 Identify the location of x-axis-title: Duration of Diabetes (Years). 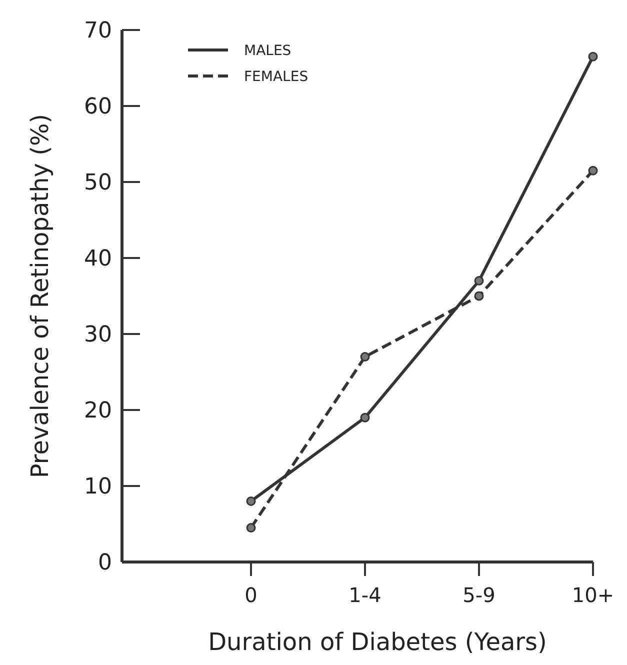
(377, 642).